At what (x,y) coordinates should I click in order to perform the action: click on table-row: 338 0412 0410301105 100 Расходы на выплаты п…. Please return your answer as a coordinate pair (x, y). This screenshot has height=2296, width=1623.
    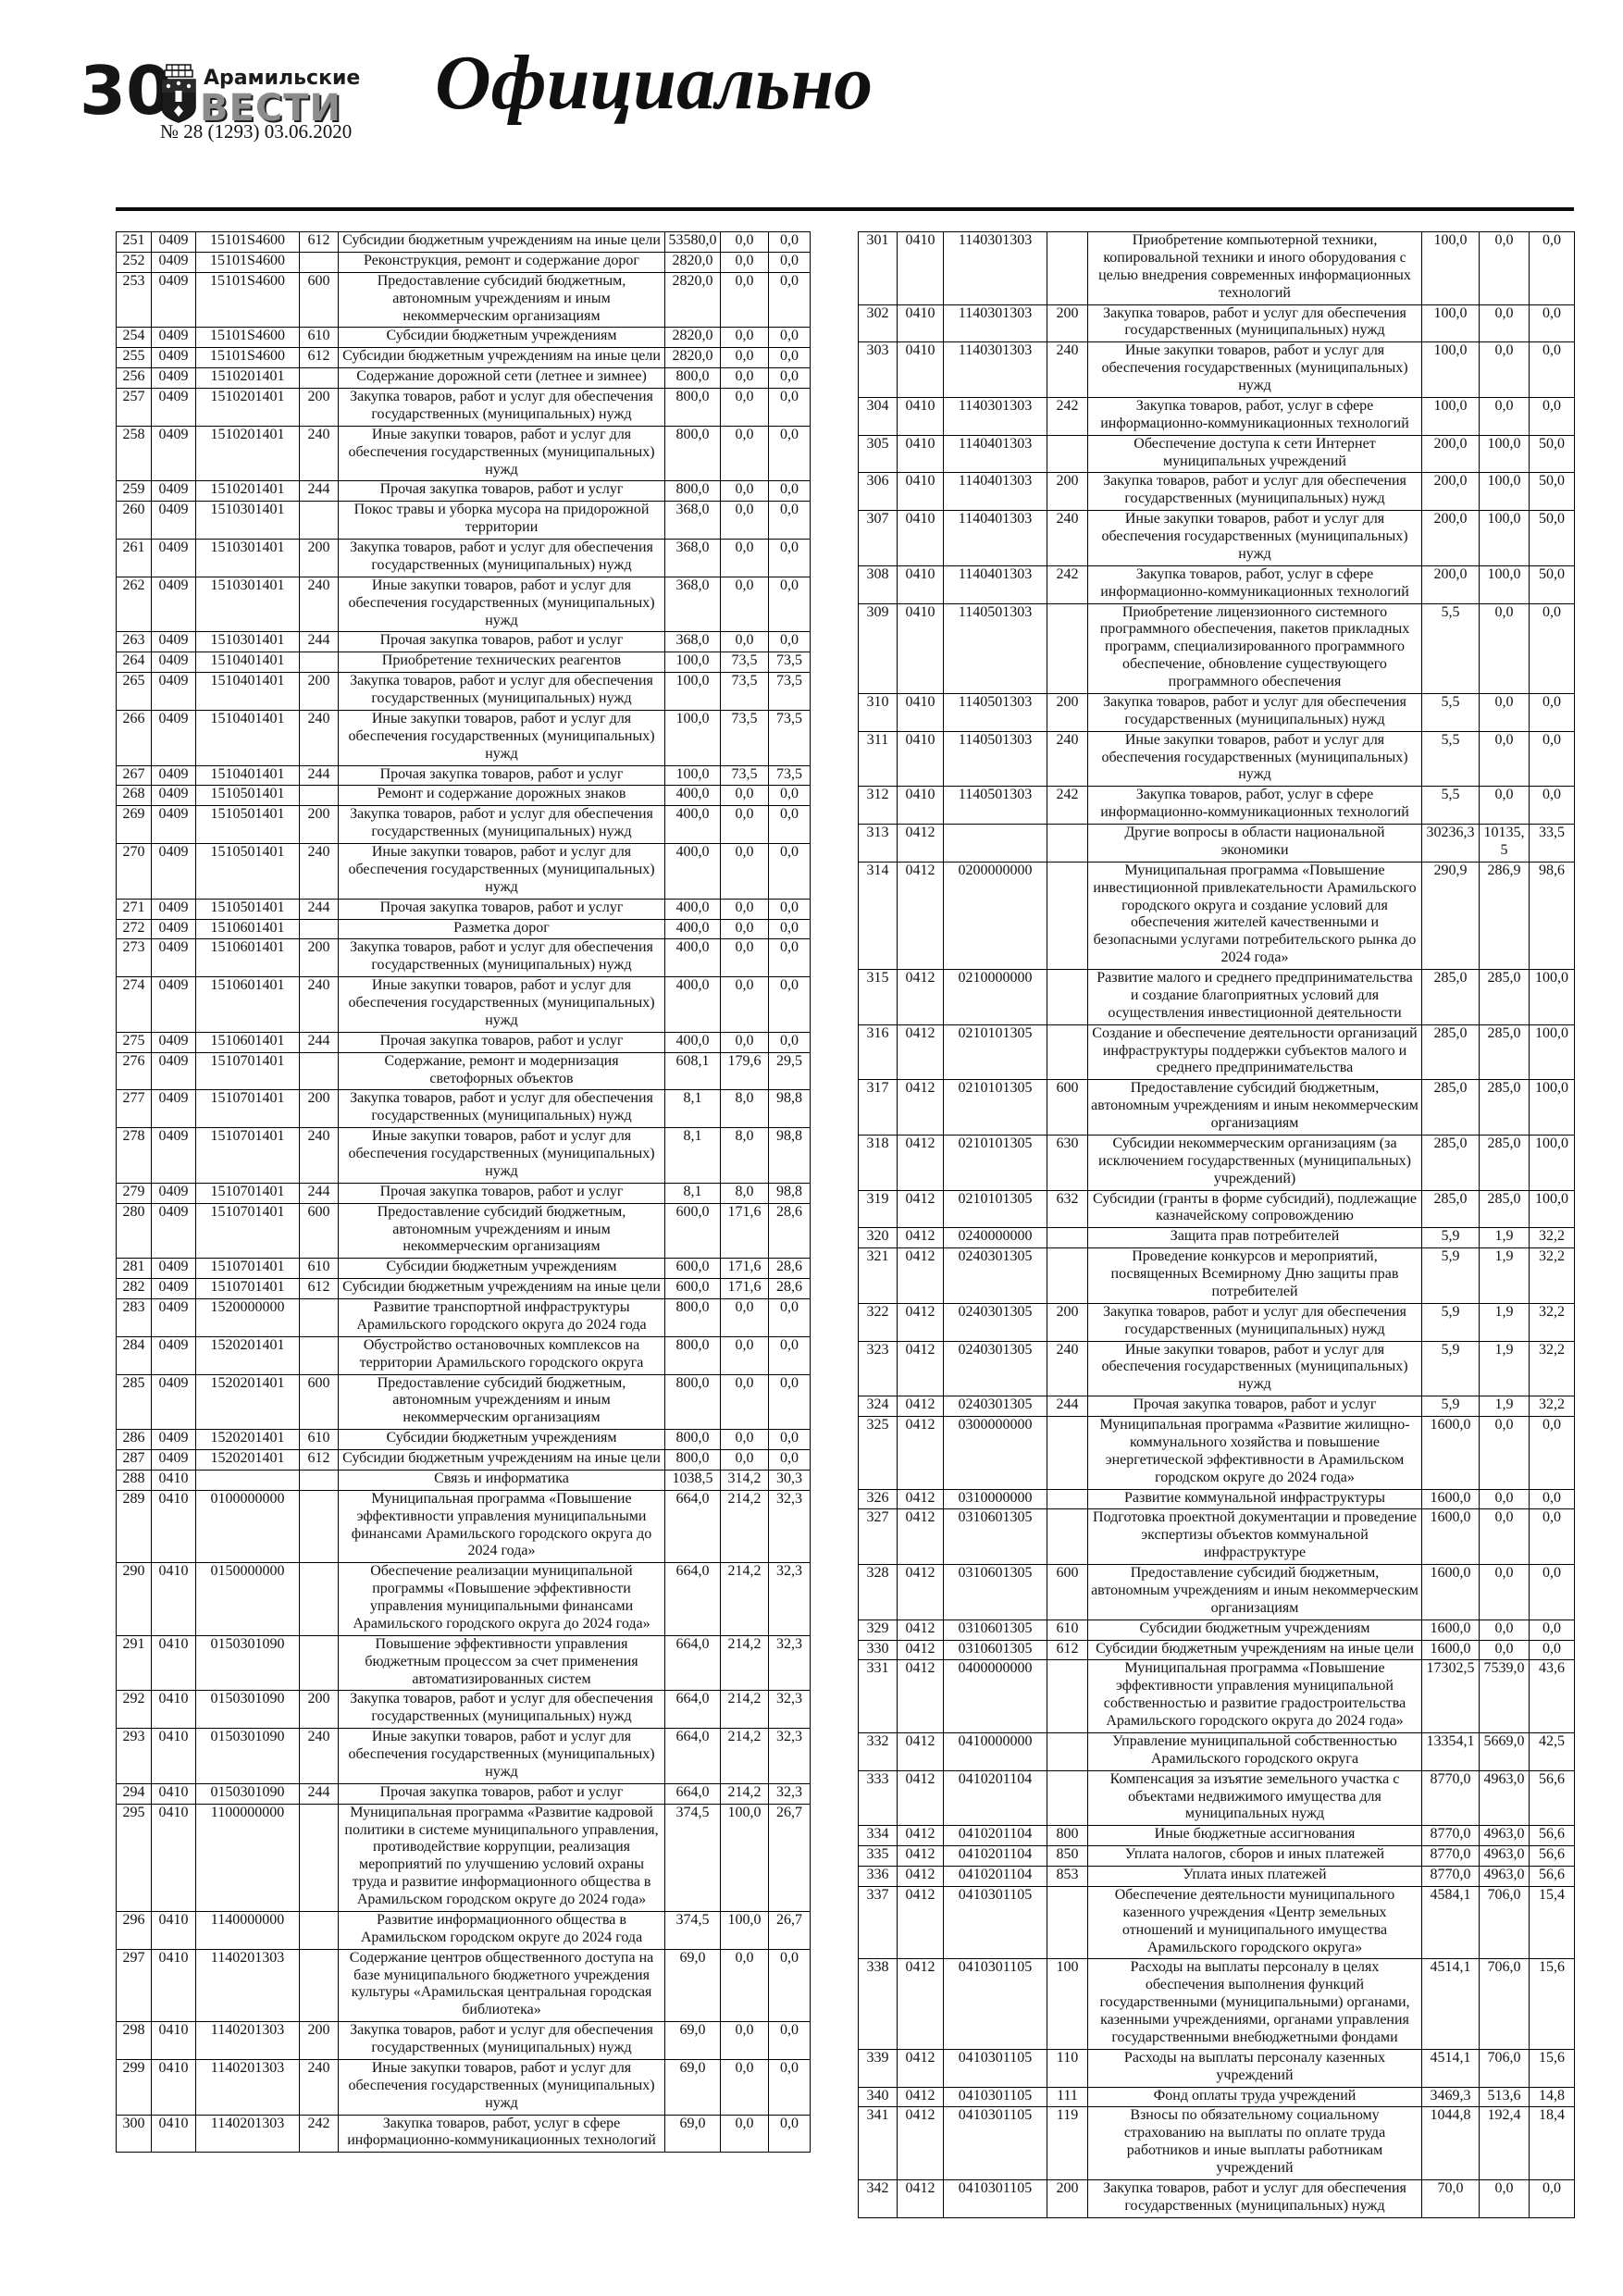
    Looking at the image, I should click on (1216, 2004).